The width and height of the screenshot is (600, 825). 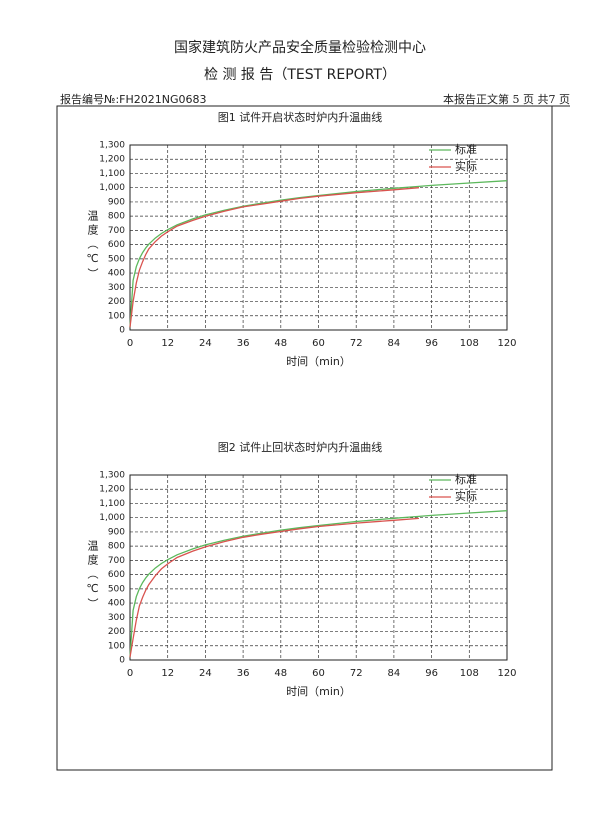 I want to click on chart-title: 图1 试件开启状态时炉内升温曲线, so click(x=300, y=117).